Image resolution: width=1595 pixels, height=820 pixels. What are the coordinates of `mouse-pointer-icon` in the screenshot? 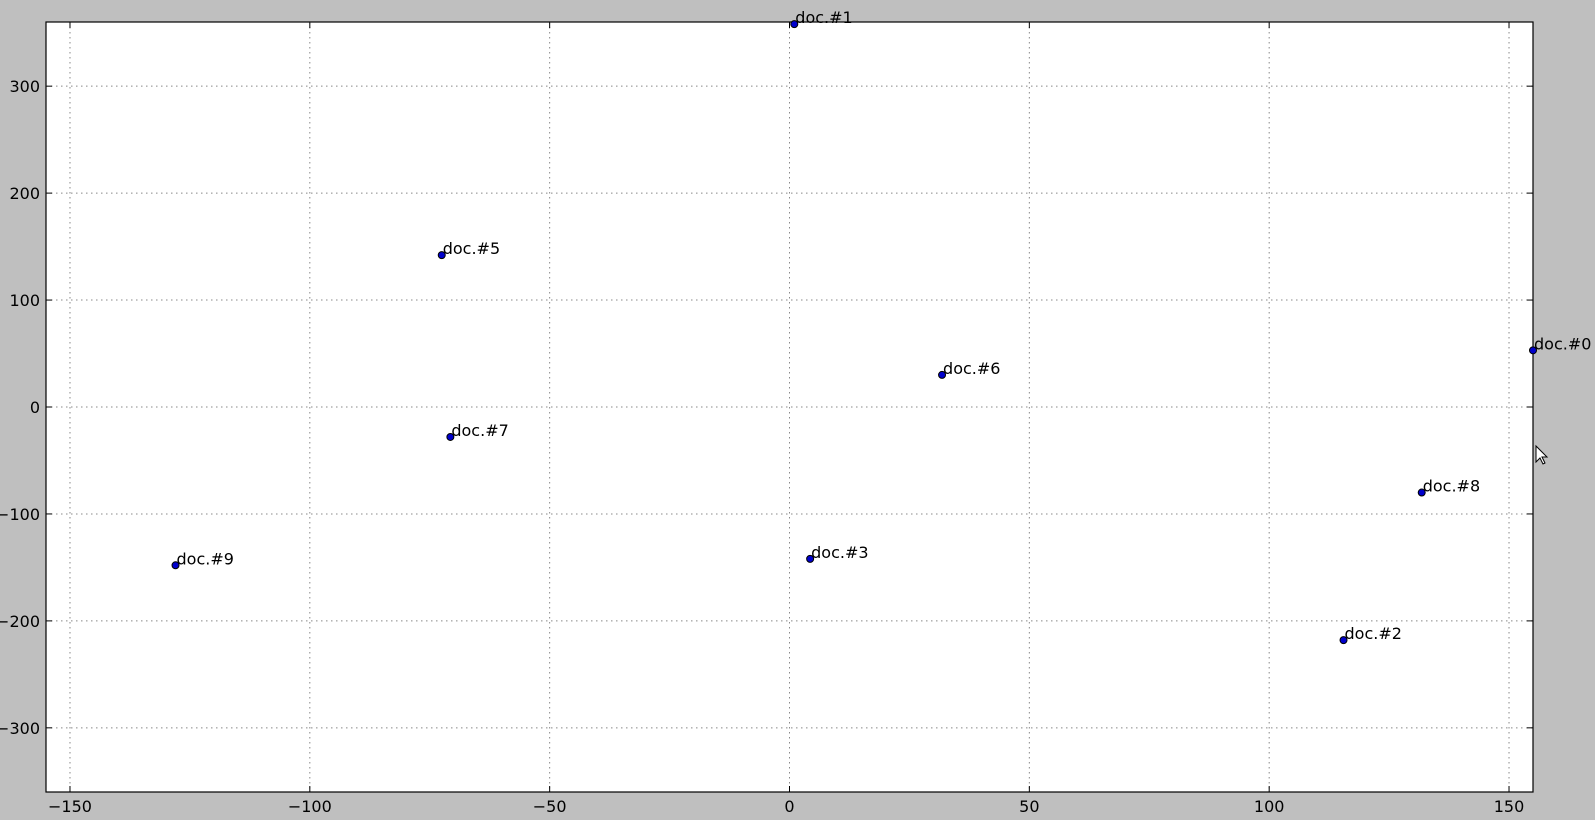 It's located at (1542, 454).